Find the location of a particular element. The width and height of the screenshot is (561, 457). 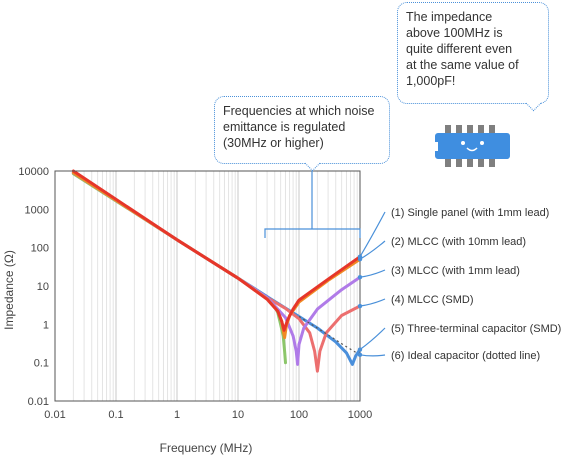

callout-line: quite different even is located at coordinates (459, 49).